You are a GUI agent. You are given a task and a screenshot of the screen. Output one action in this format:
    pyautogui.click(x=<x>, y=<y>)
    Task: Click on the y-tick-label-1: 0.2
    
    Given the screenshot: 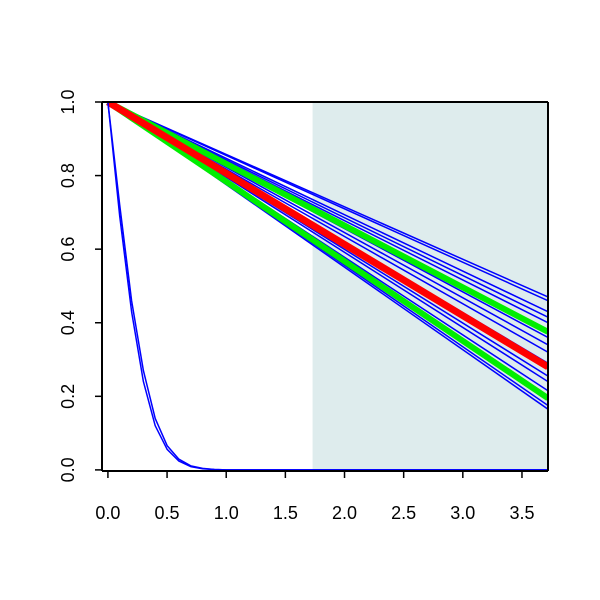 What is the action you would take?
    pyautogui.click(x=68, y=396)
    